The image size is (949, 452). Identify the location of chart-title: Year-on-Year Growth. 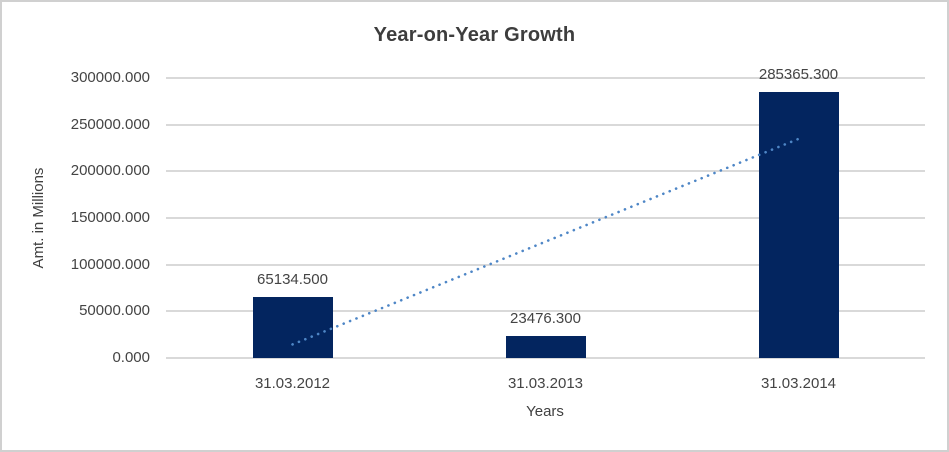
(474, 35).